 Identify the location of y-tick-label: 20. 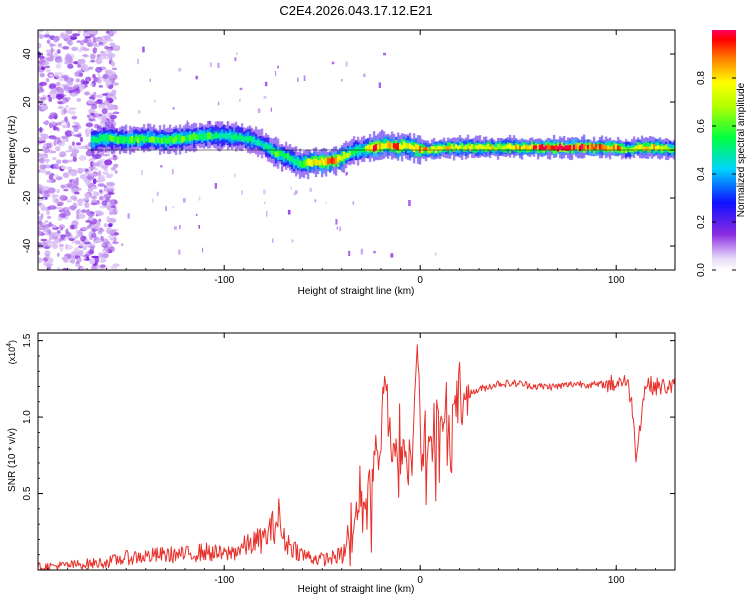
(27, 102).